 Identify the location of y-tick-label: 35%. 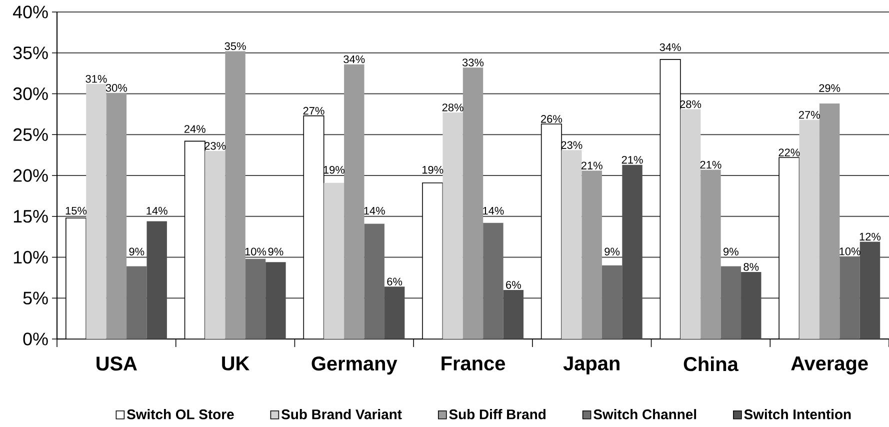
(30, 53).